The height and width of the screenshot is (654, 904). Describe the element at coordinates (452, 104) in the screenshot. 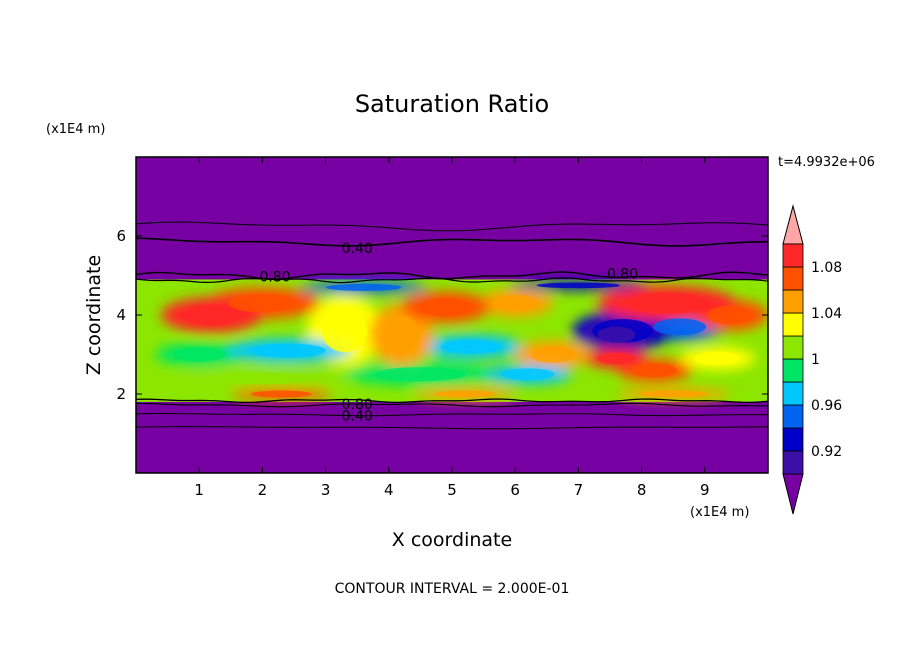

I see `chart-title: Saturation Ratio` at that location.